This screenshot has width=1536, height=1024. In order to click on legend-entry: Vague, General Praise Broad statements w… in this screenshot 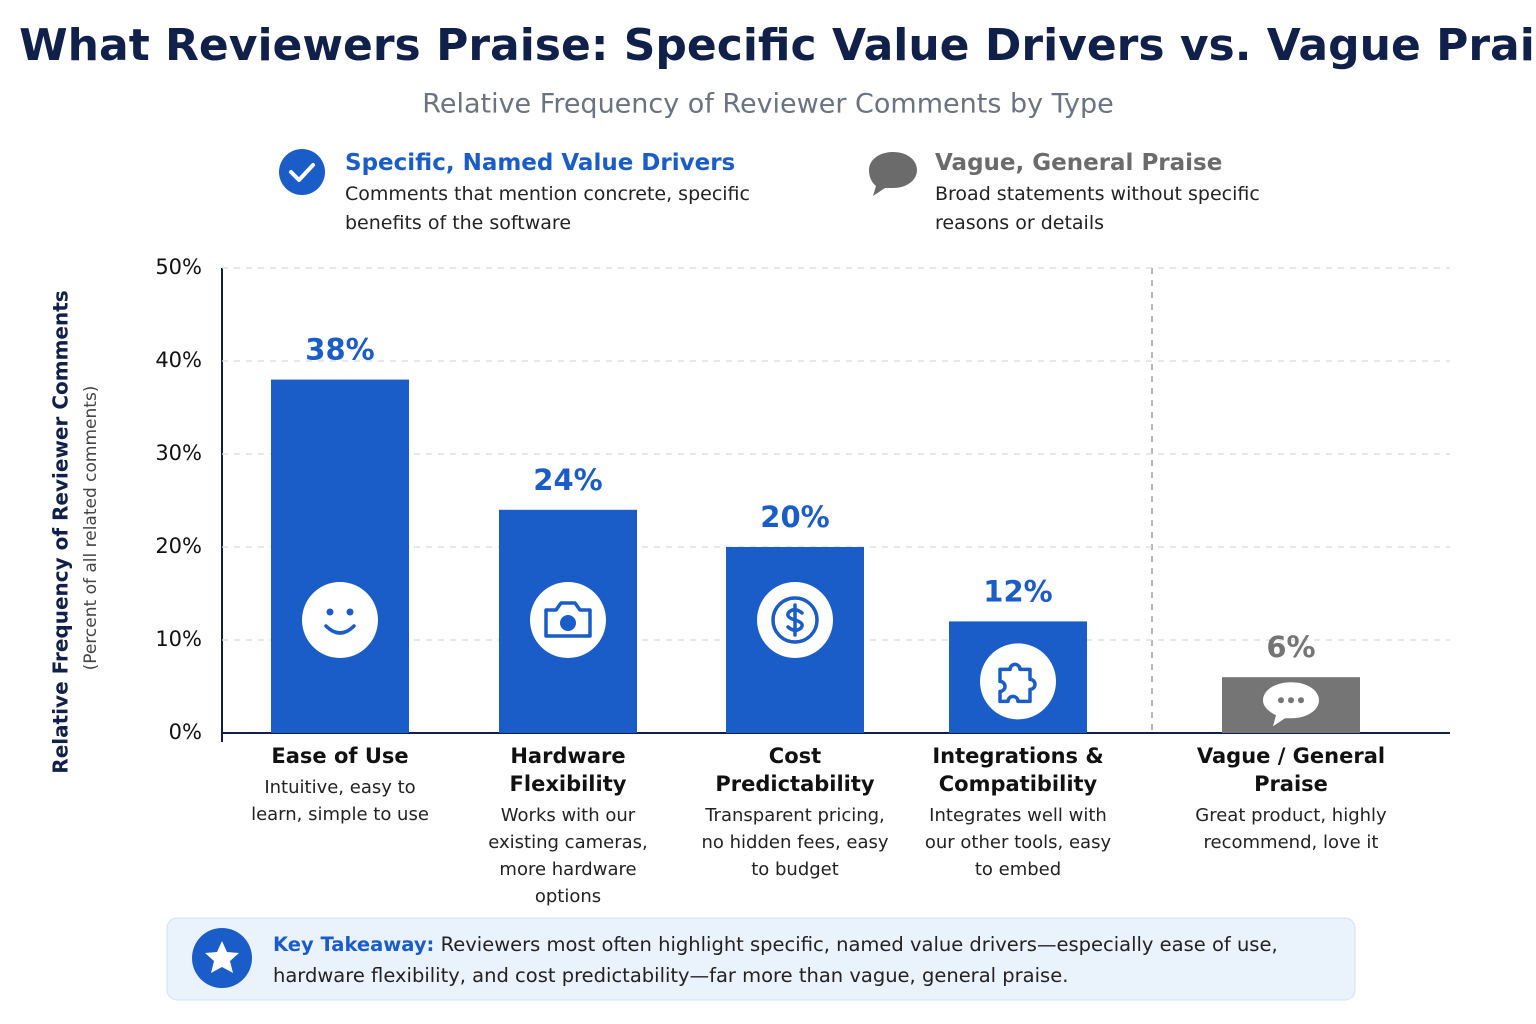, I will do `click(1105, 194)`.